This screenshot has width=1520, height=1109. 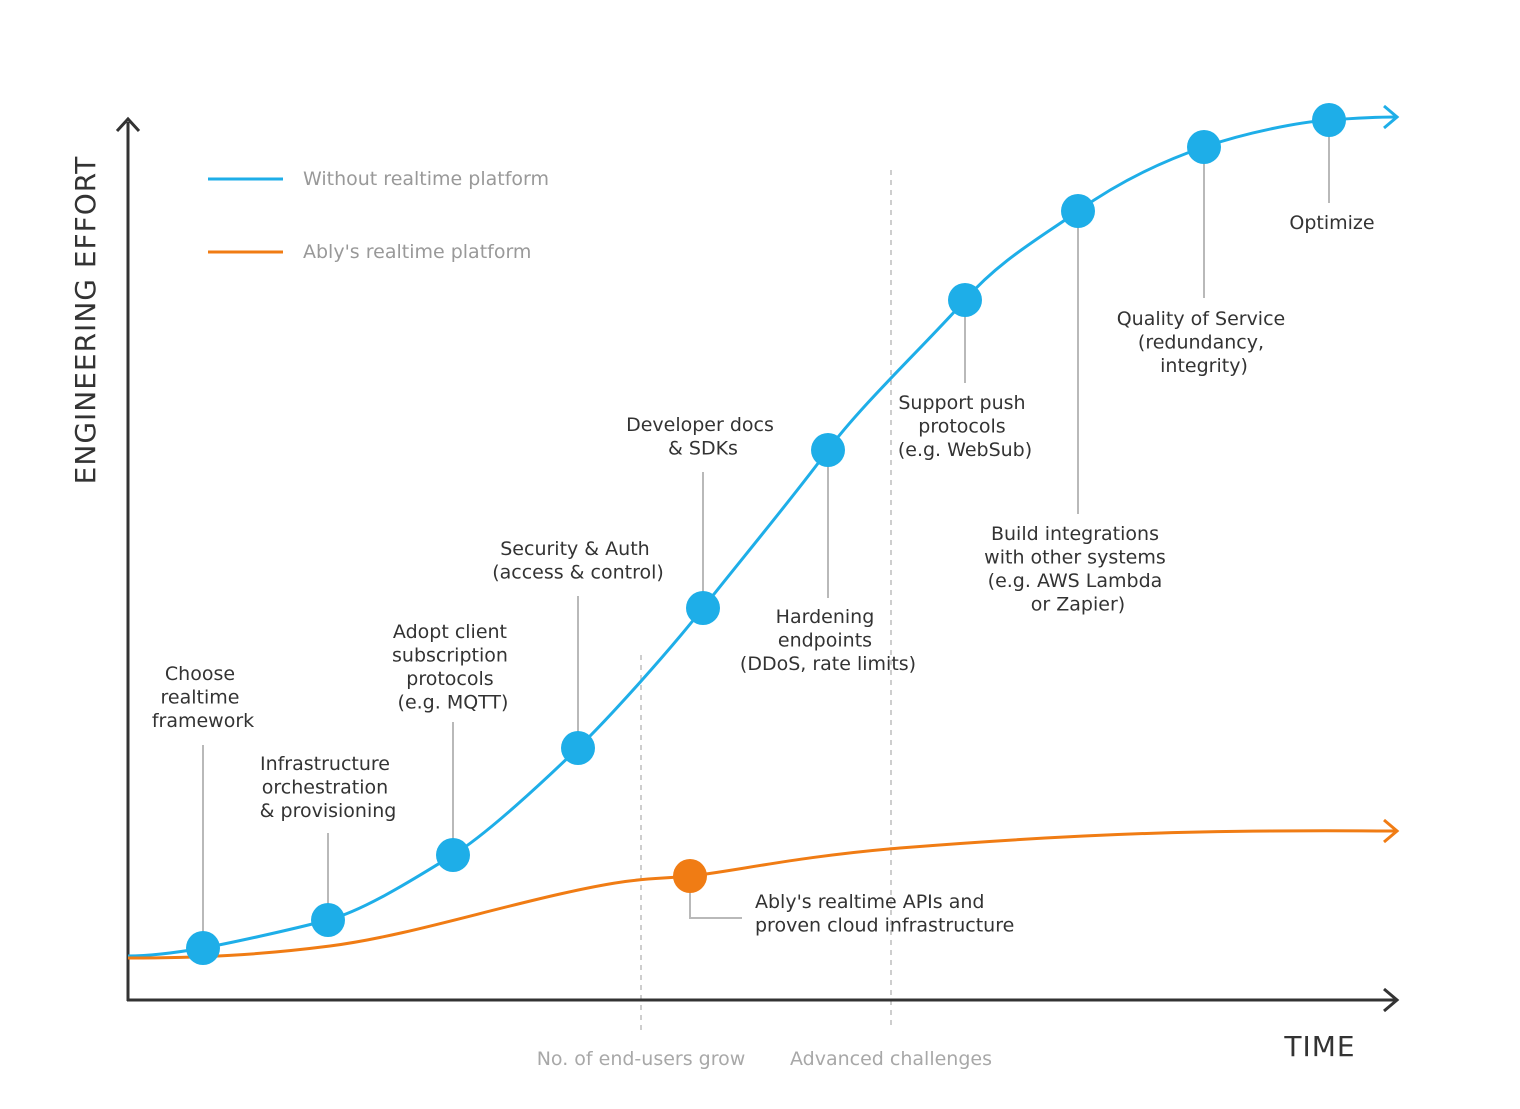 I want to click on y-axis-arrow-icon, so click(x=128, y=124).